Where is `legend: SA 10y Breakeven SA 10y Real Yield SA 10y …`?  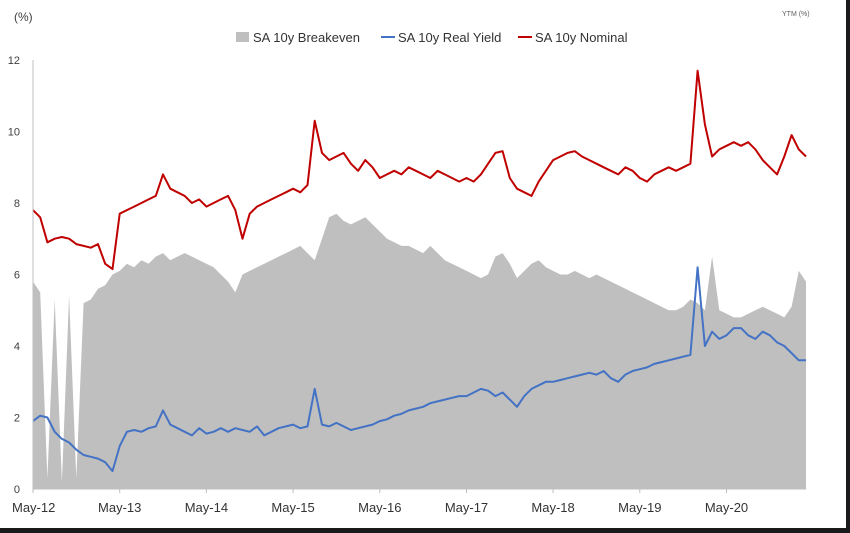 legend: SA 10y Breakeven SA 10y Real Yield SA 10y … is located at coordinates (432, 37).